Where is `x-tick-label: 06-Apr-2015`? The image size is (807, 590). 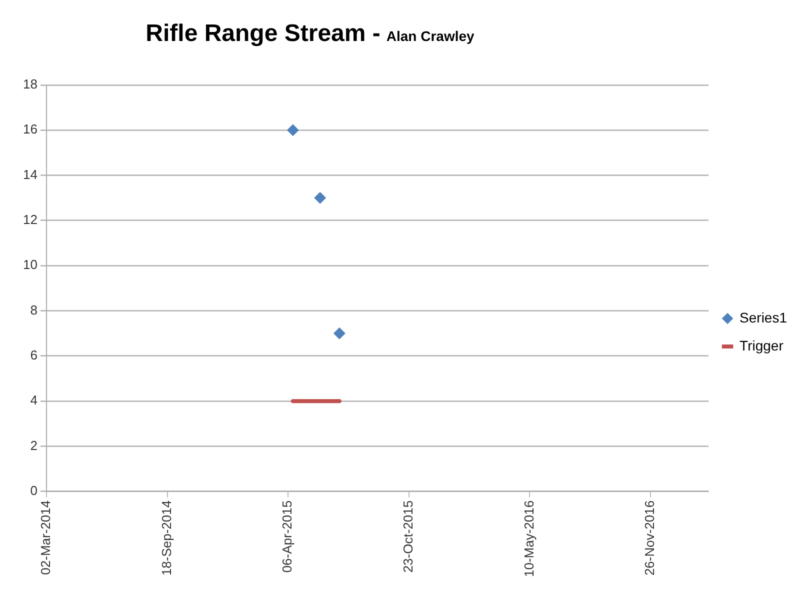 x-tick-label: 06-Apr-2015 is located at coordinates (287, 536).